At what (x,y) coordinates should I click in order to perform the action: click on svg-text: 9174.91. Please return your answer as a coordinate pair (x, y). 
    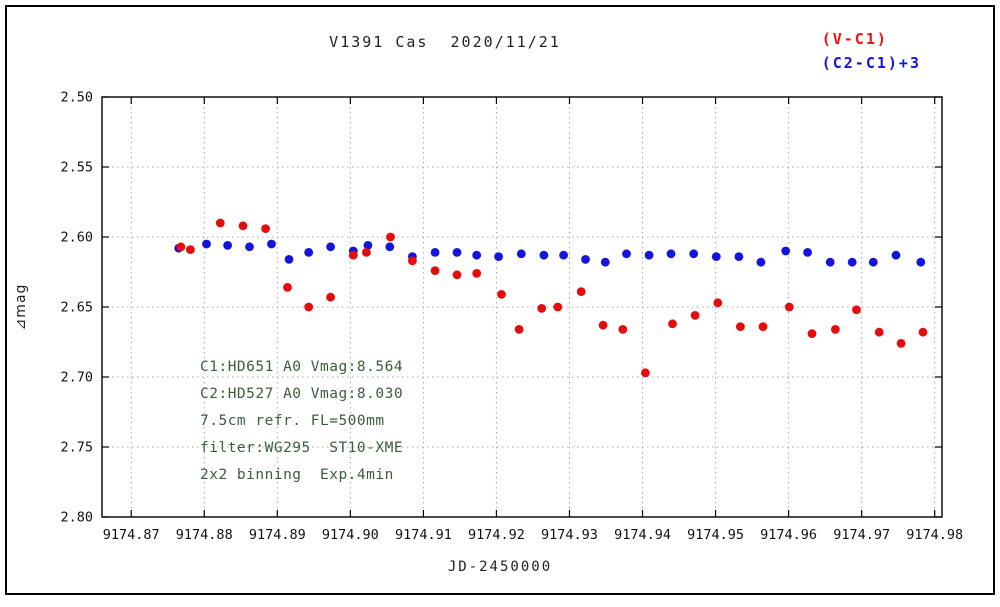
    Looking at the image, I should click on (423, 535).